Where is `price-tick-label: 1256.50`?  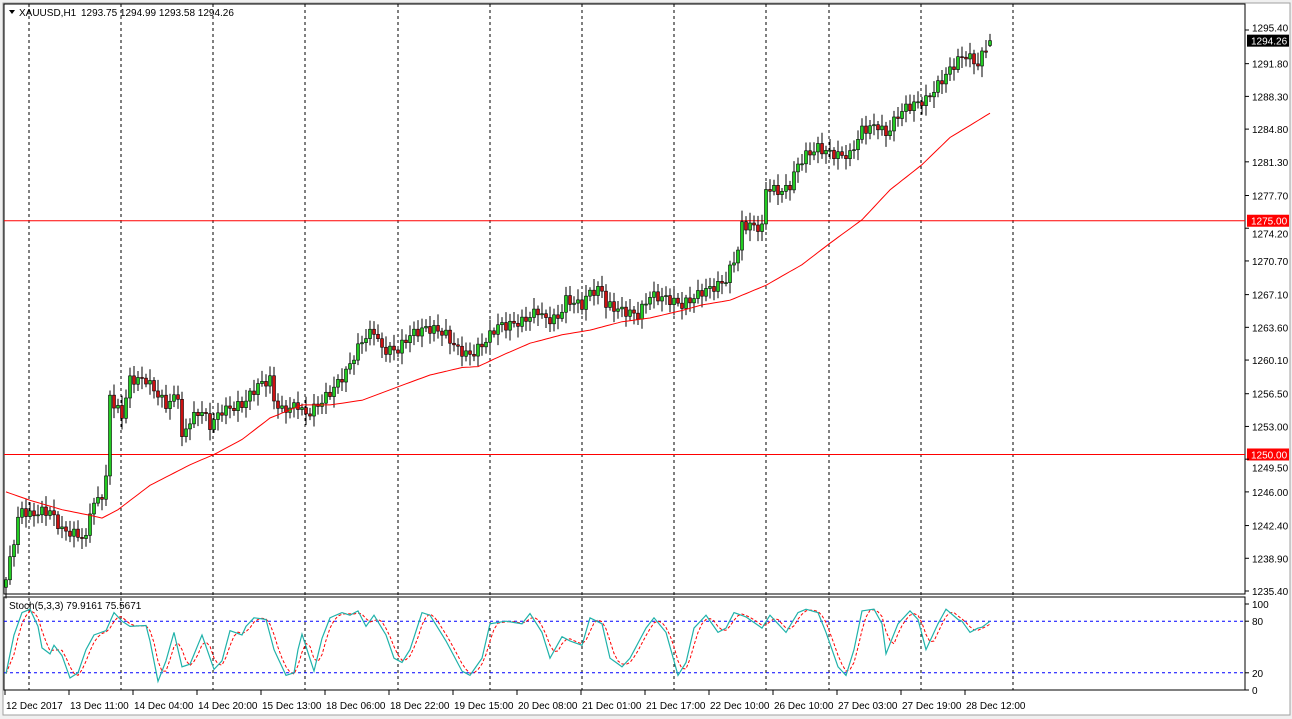 price-tick-label: 1256.50 is located at coordinates (1270, 395).